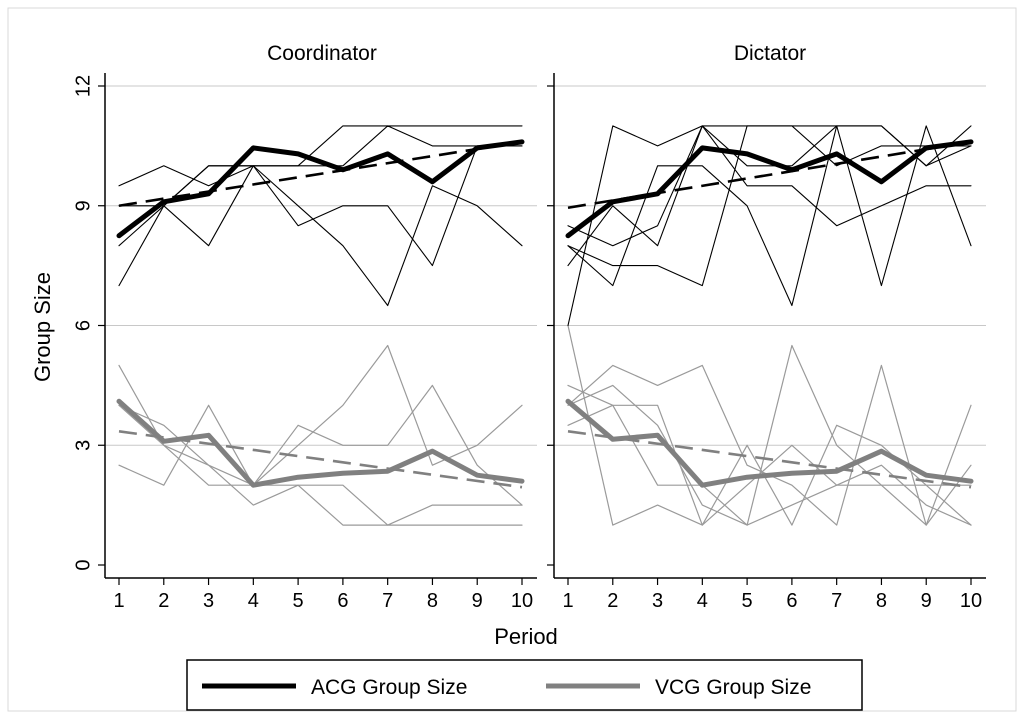 The height and width of the screenshot is (719, 1024). Describe the element at coordinates (769, 459) in the screenshot. I see `panel-1-vcg-trend-line` at that location.